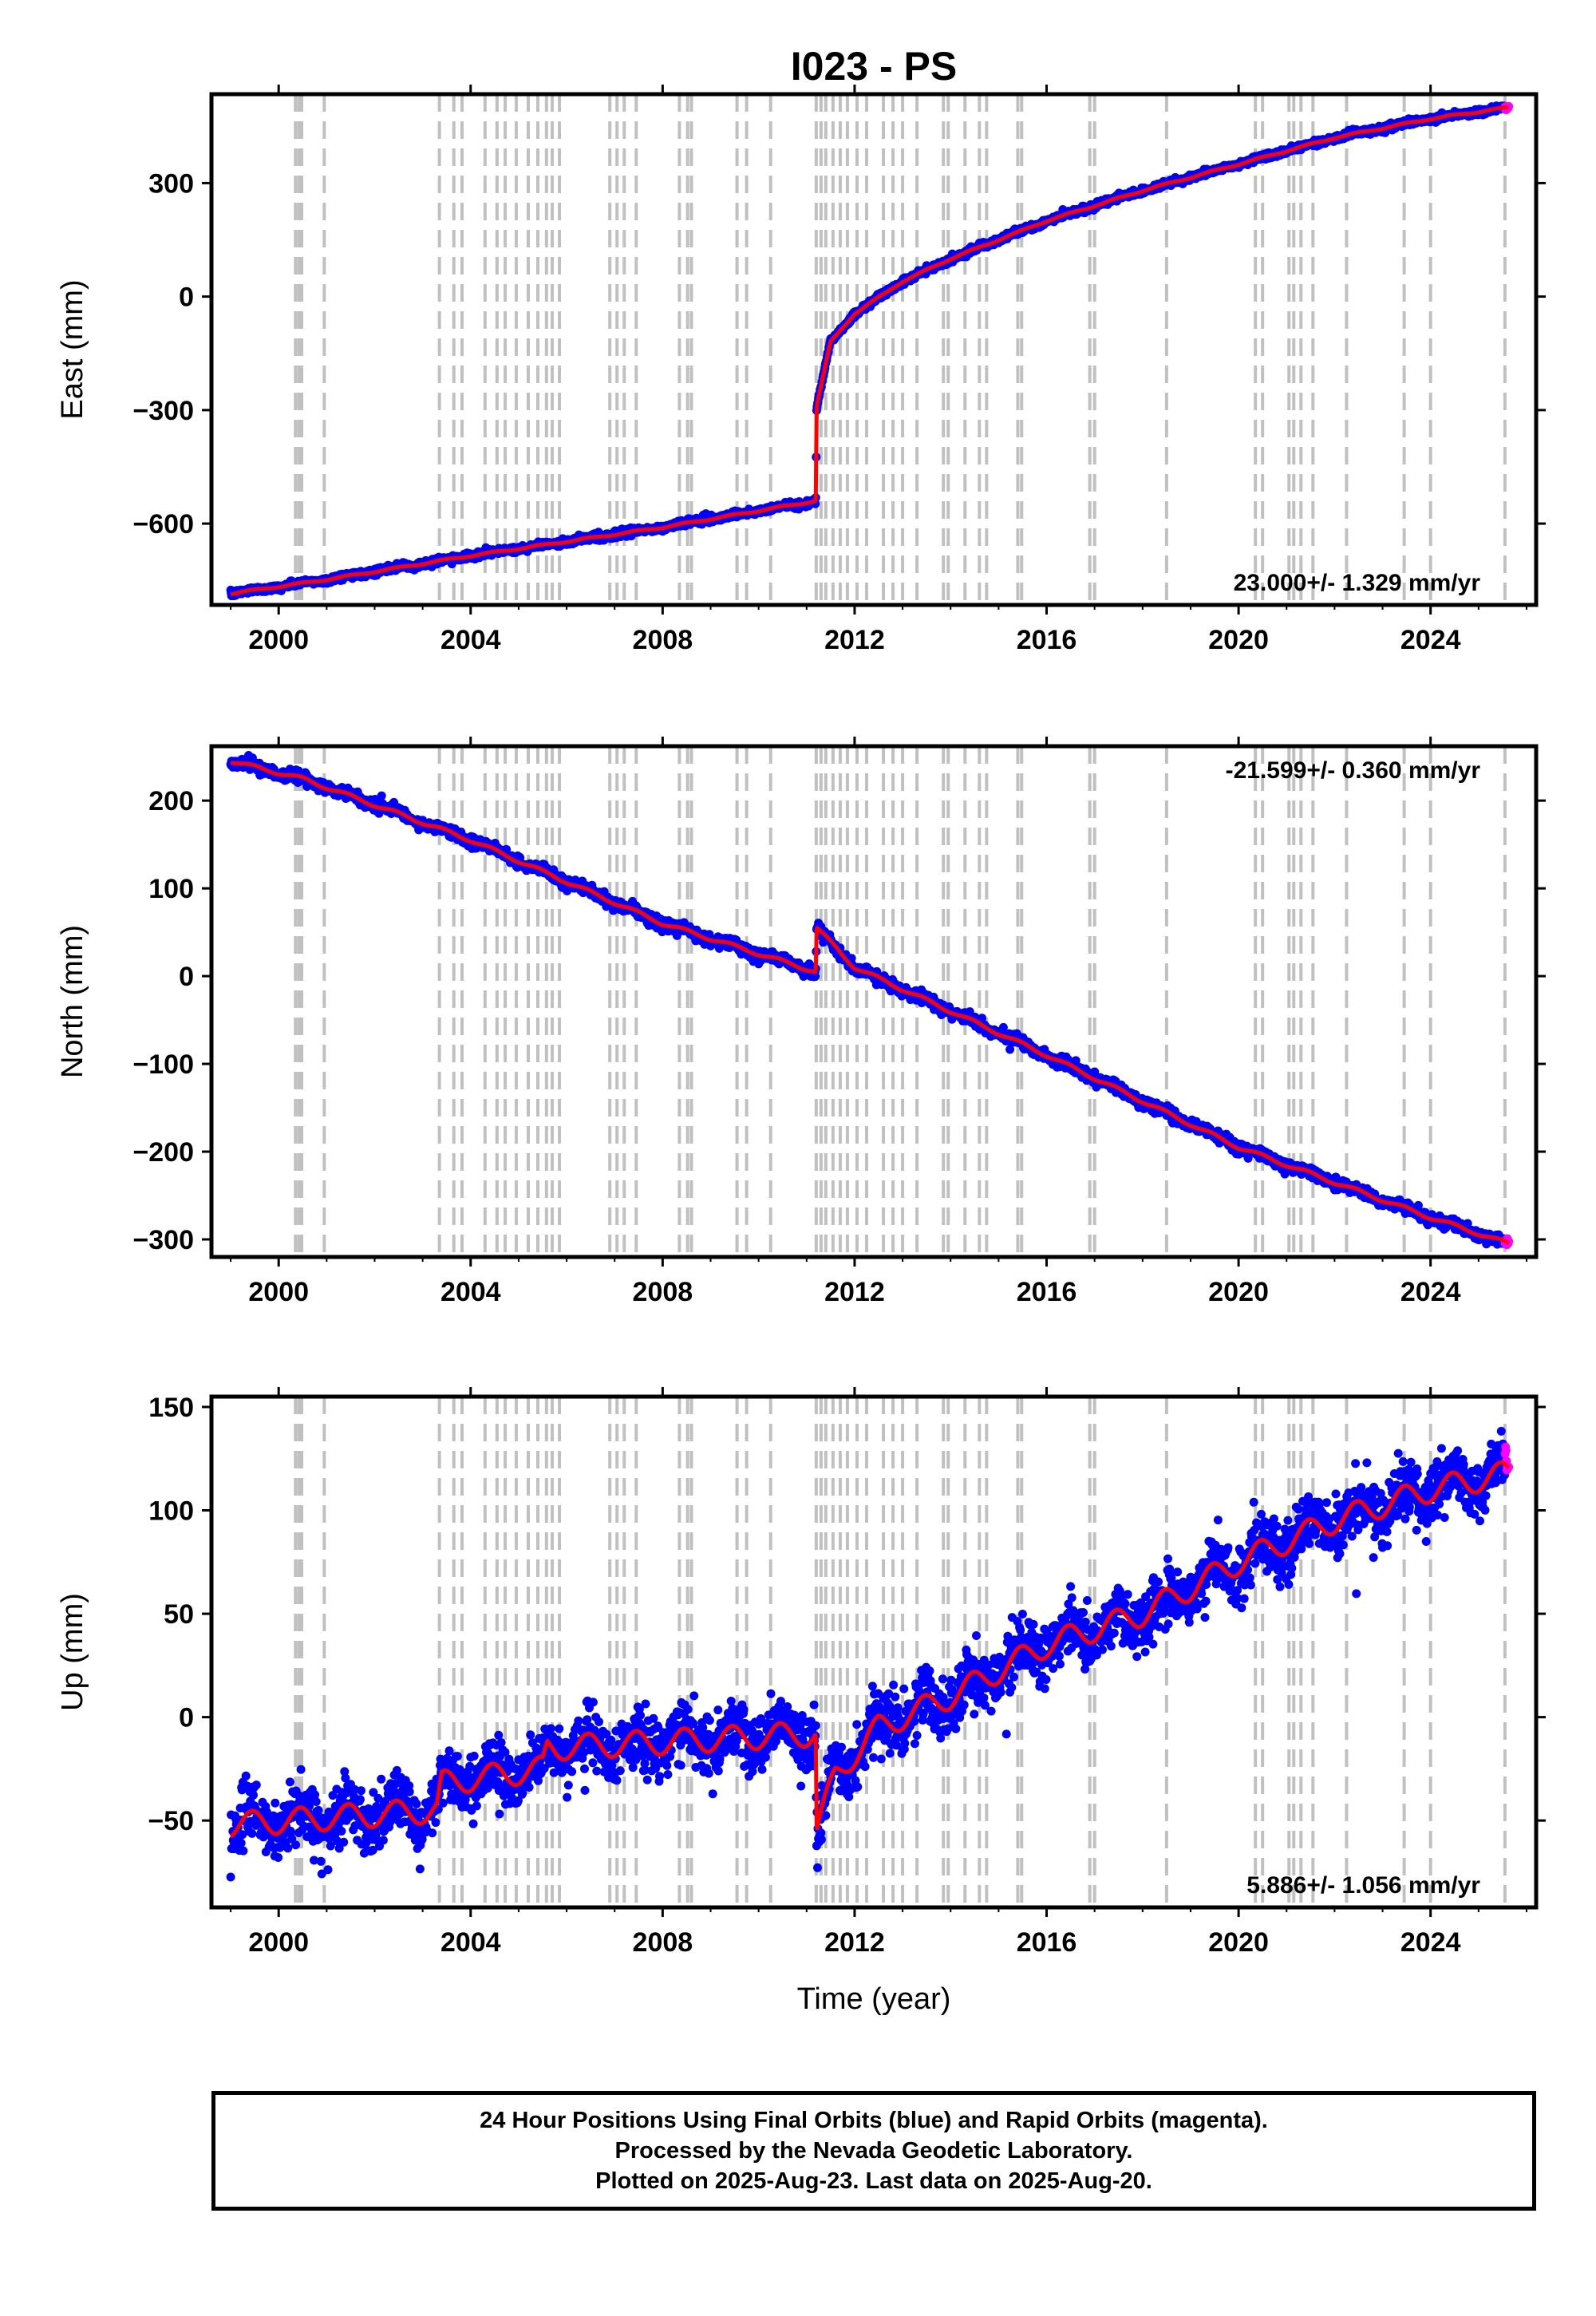  Describe the element at coordinates (470, 640) in the screenshot. I see `x-tick-label: 2004` at that location.